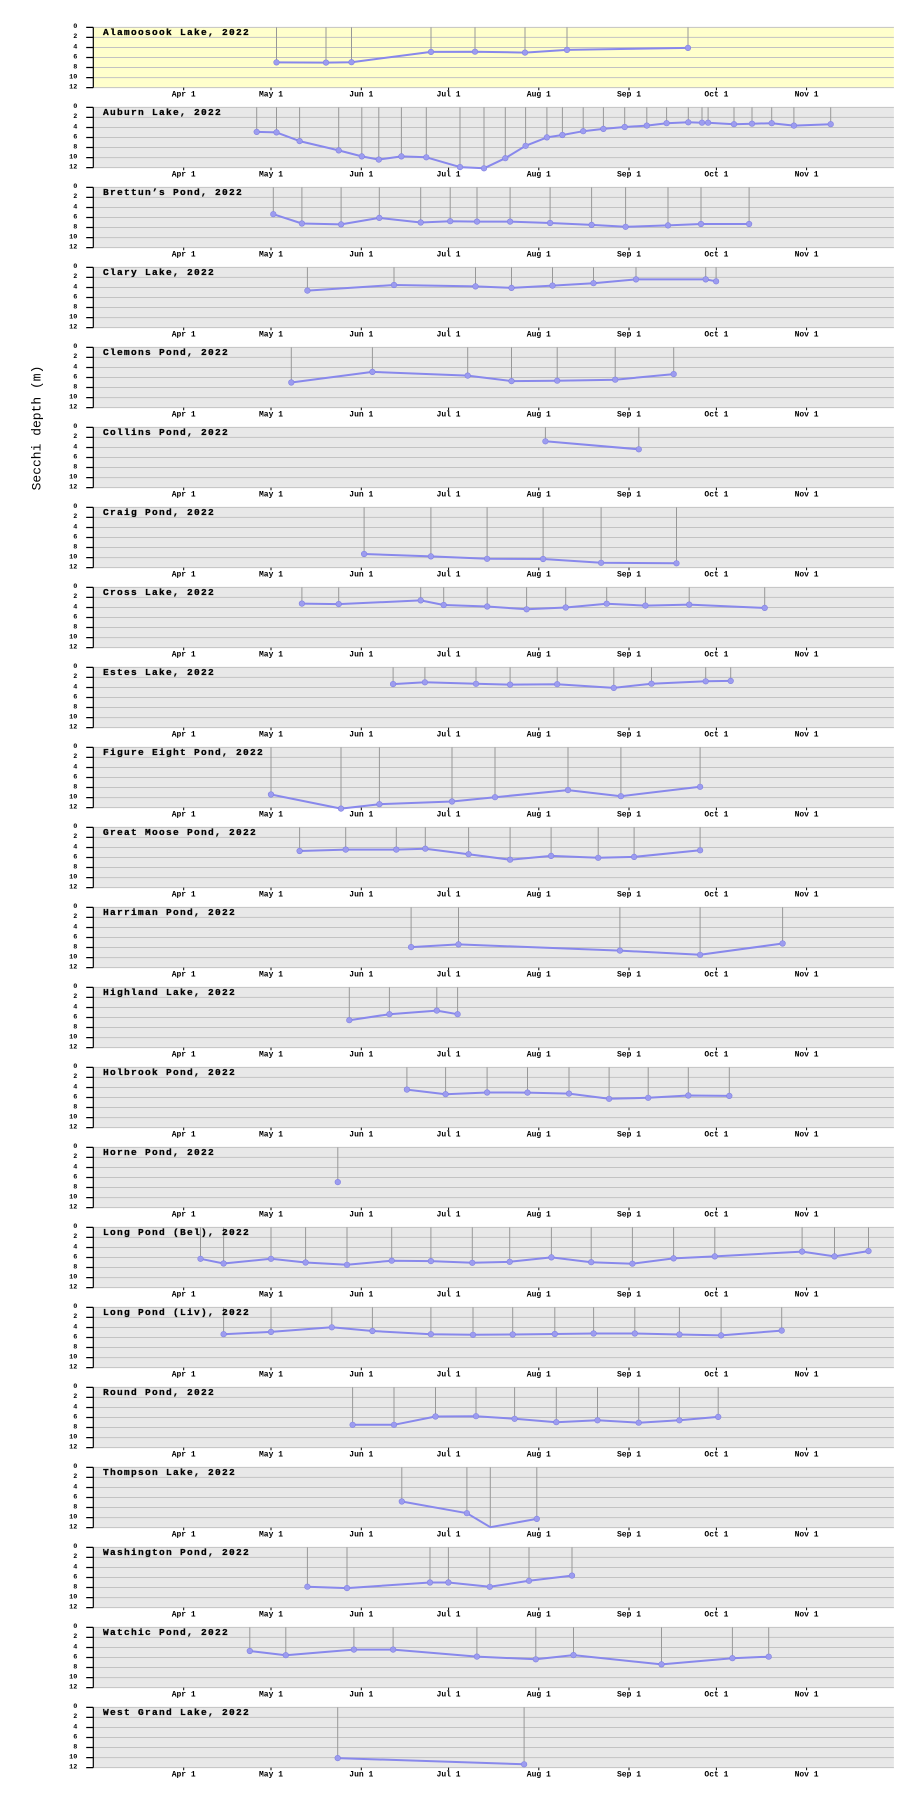 This screenshot has width=912, height=1799. What do you see at coordinates (159, 1152) in the screenshot?
I see `svg-text: Horne Pond, 2022` at bounding box center [159, 1152].